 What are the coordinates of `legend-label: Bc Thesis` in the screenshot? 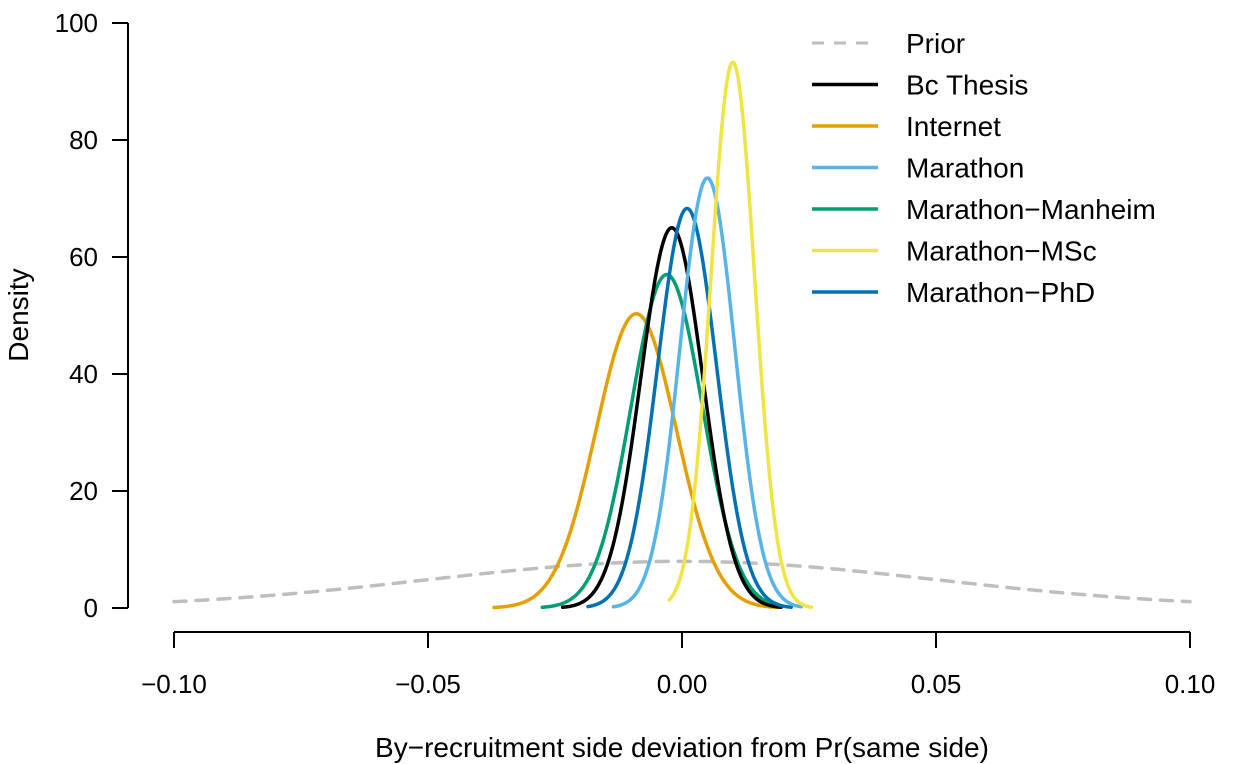 It's located at (967, 85).